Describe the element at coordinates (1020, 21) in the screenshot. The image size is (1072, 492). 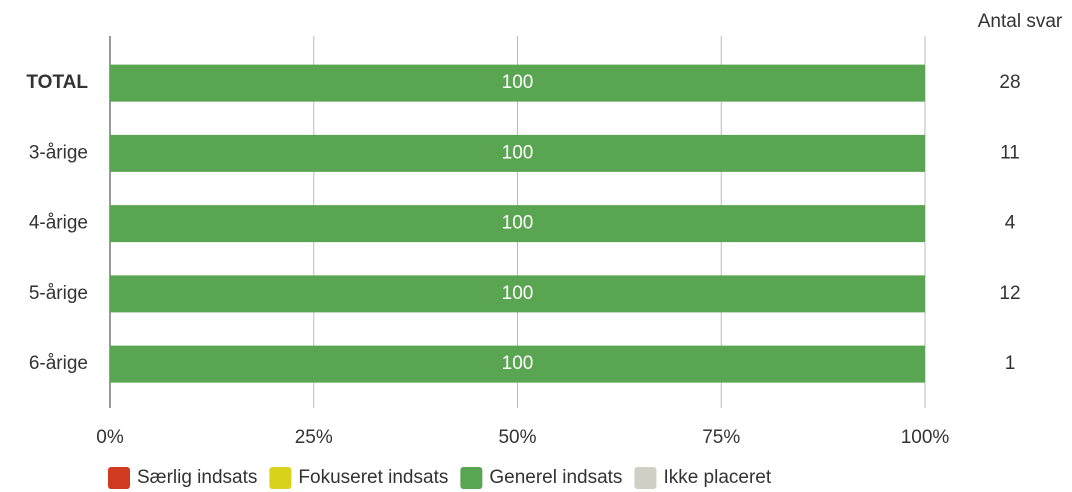
I see `count-header: Antal svar` at that location.